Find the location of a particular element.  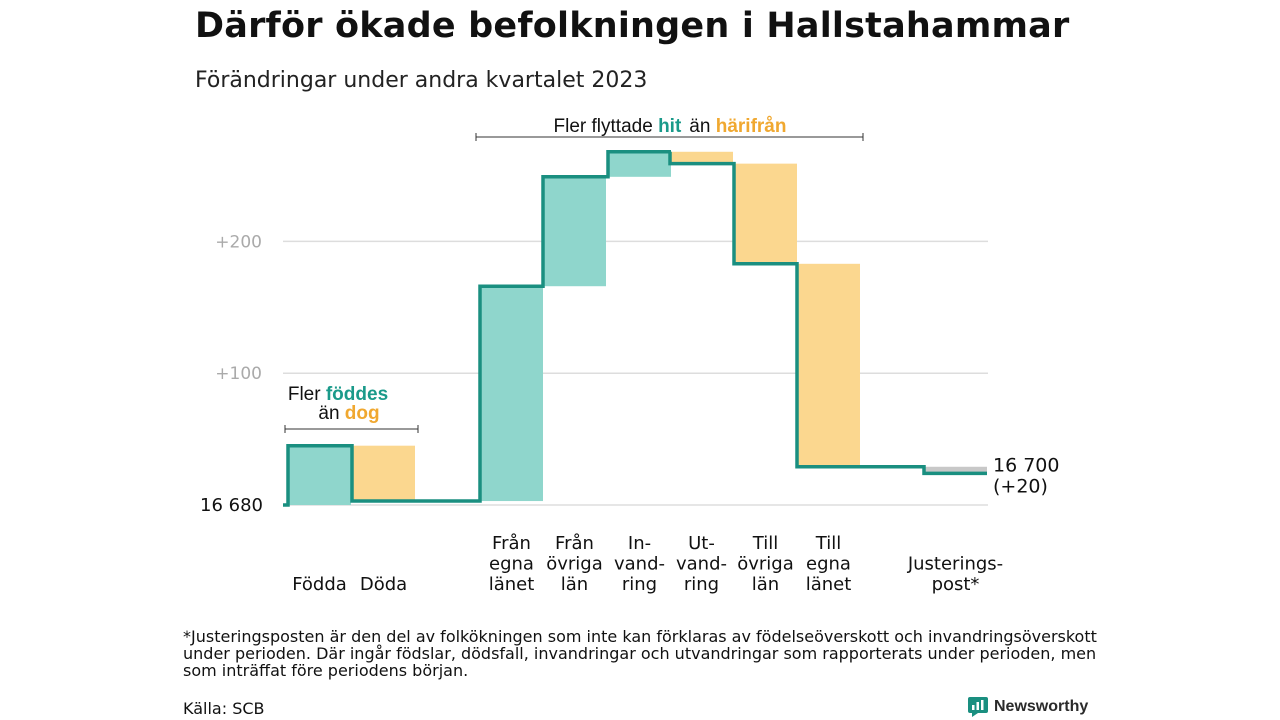

category-label: In- is located at coordinates (639, 543).